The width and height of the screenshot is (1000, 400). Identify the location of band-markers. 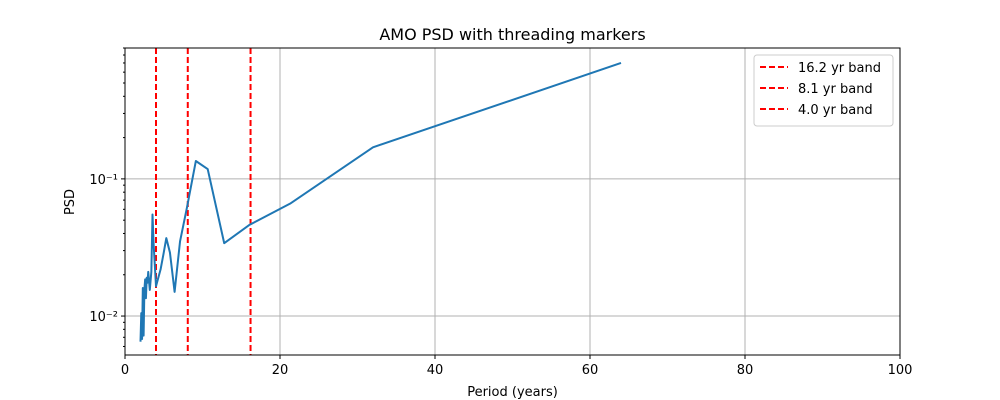
(203, 201).